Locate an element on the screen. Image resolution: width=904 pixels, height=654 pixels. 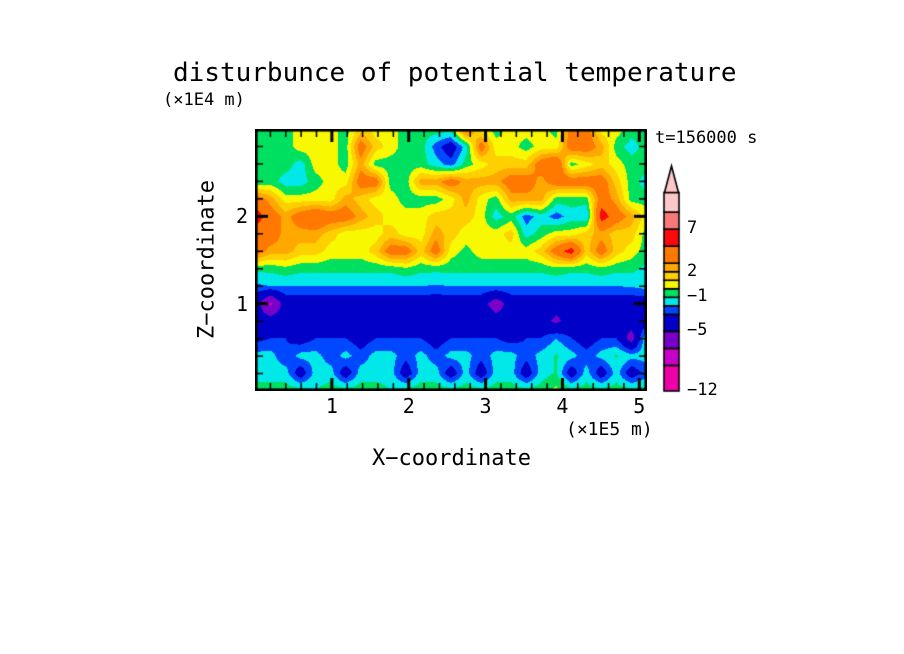
x-axis-unit: (×1E5 m) is located at coordinates (609, 429).